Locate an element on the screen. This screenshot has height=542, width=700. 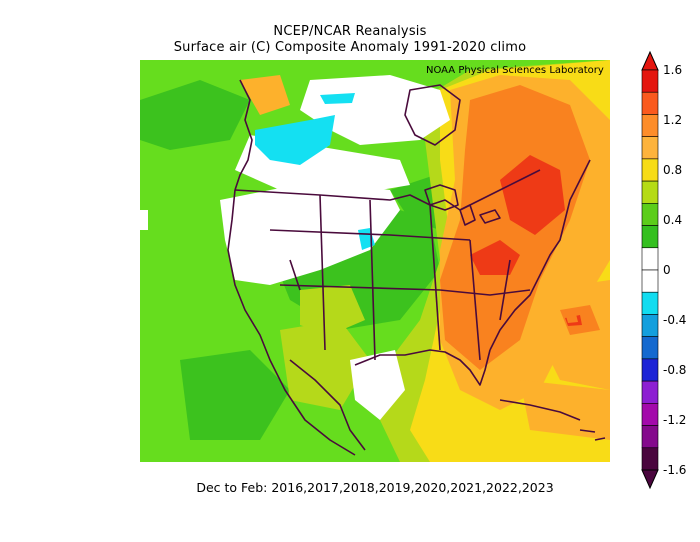
region-orange-atlantic-spot is located at coordinates (572, 318).